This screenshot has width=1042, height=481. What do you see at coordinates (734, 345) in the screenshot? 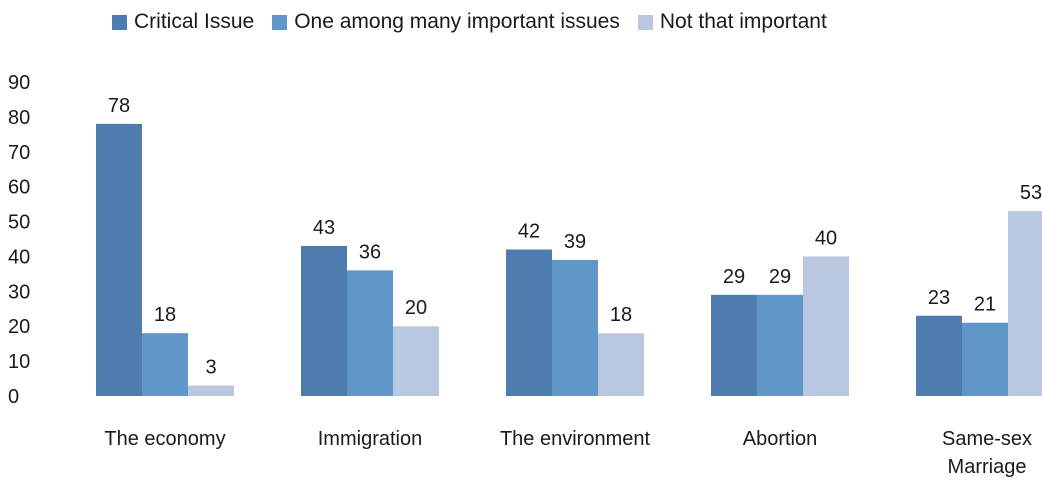
I see `bar-abortion-critical-issue` at bounding box center [734, 345].